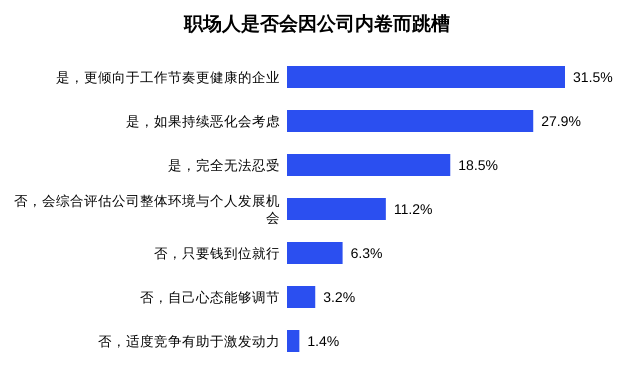 Image resolution: width=634 pixels, height=374 pixels. I want to click on data-label: 6.3%, so click(366, 253).